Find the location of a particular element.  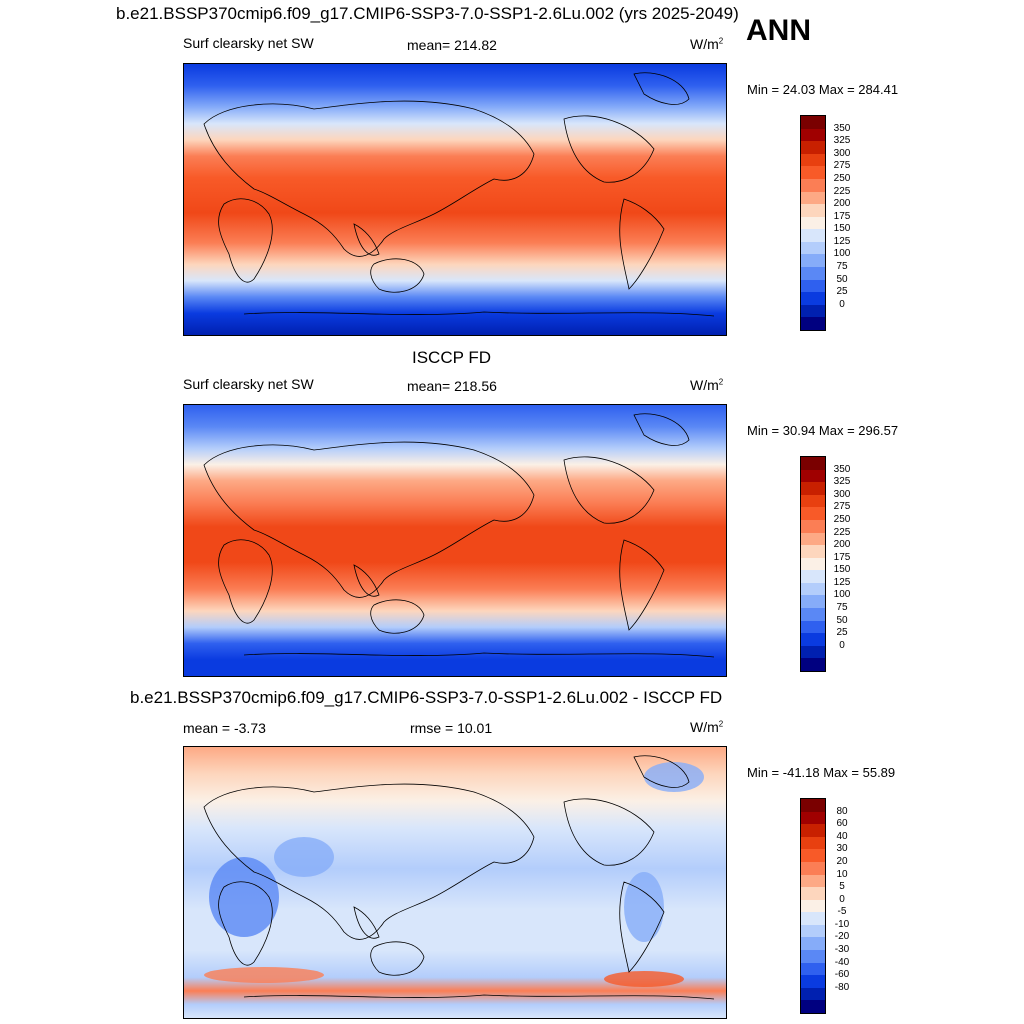

panel1-colorbar-tick-label: 125 is located at coordinates (842, 241).